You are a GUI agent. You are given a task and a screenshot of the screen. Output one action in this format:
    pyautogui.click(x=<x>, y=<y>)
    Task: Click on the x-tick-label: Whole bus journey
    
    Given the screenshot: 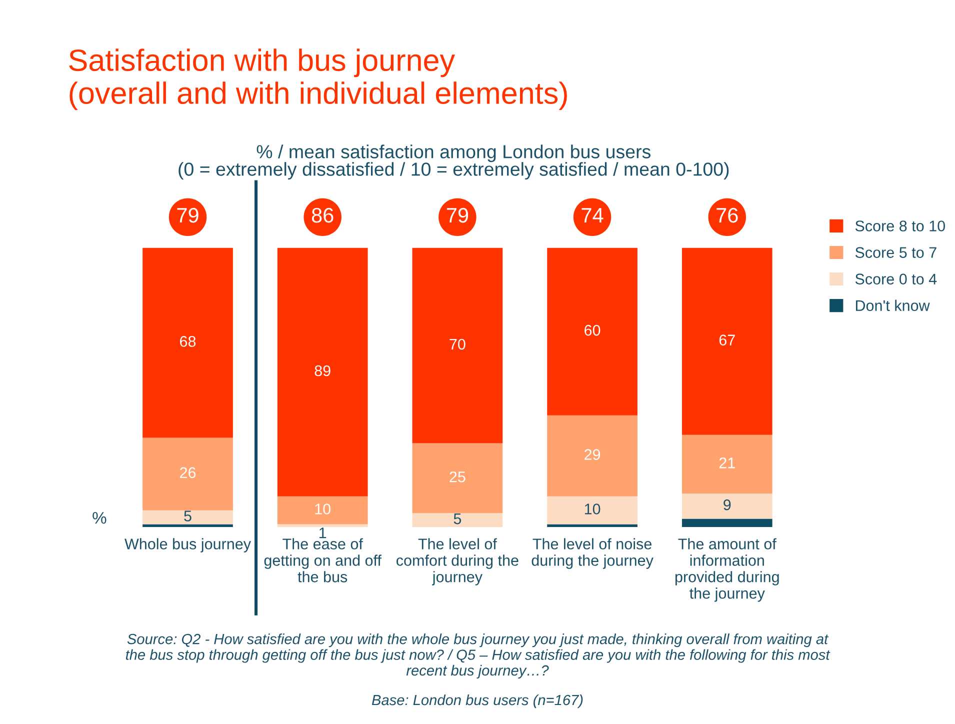 What is the action you would take?
    pyautogui.click(x=187, y=545)
    